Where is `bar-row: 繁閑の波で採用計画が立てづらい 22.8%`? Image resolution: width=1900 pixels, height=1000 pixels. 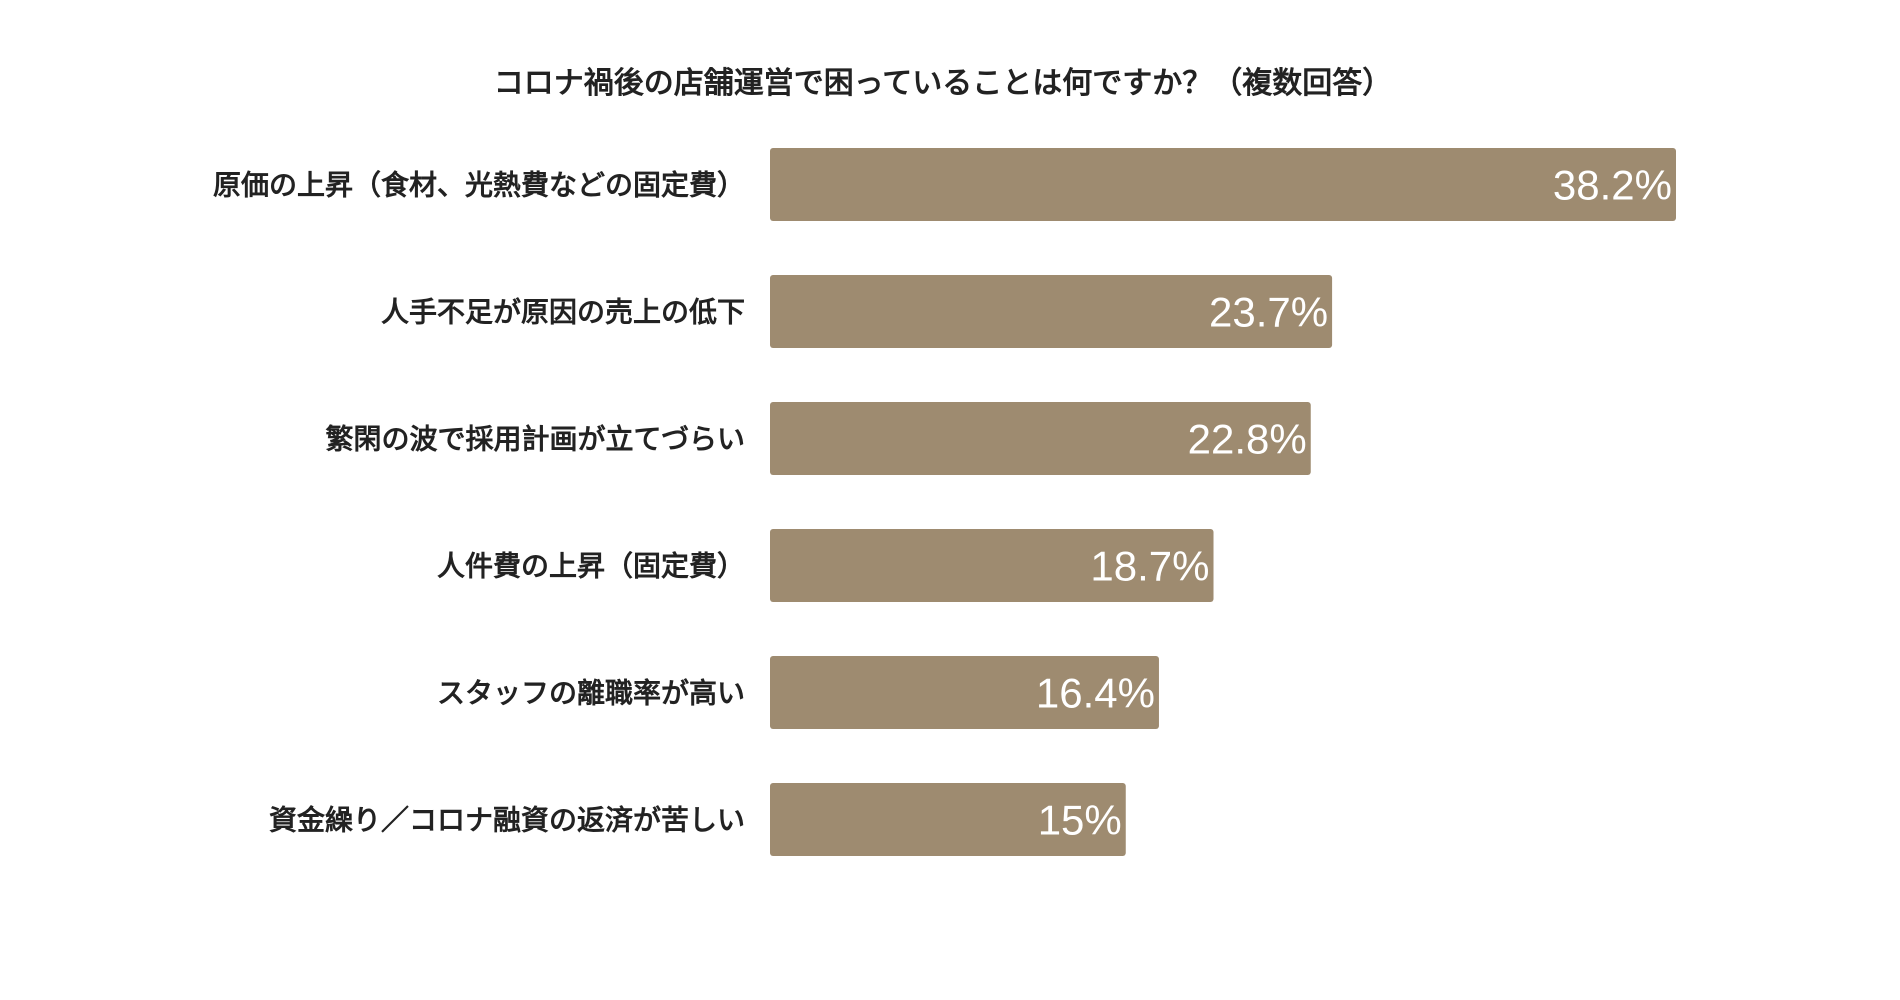
bar-row: 繁閑の波で採用計画が立てづらい 22.8% is located at coordinates (818, 438).